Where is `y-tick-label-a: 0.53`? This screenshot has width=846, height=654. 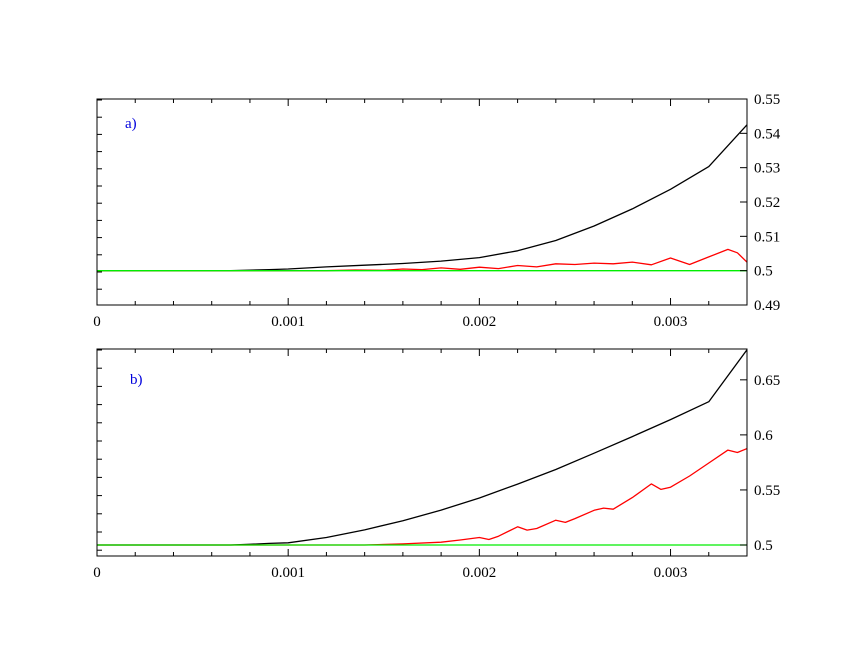
y-tick-label-a: 0.53 is located at coordinates (767, 169).